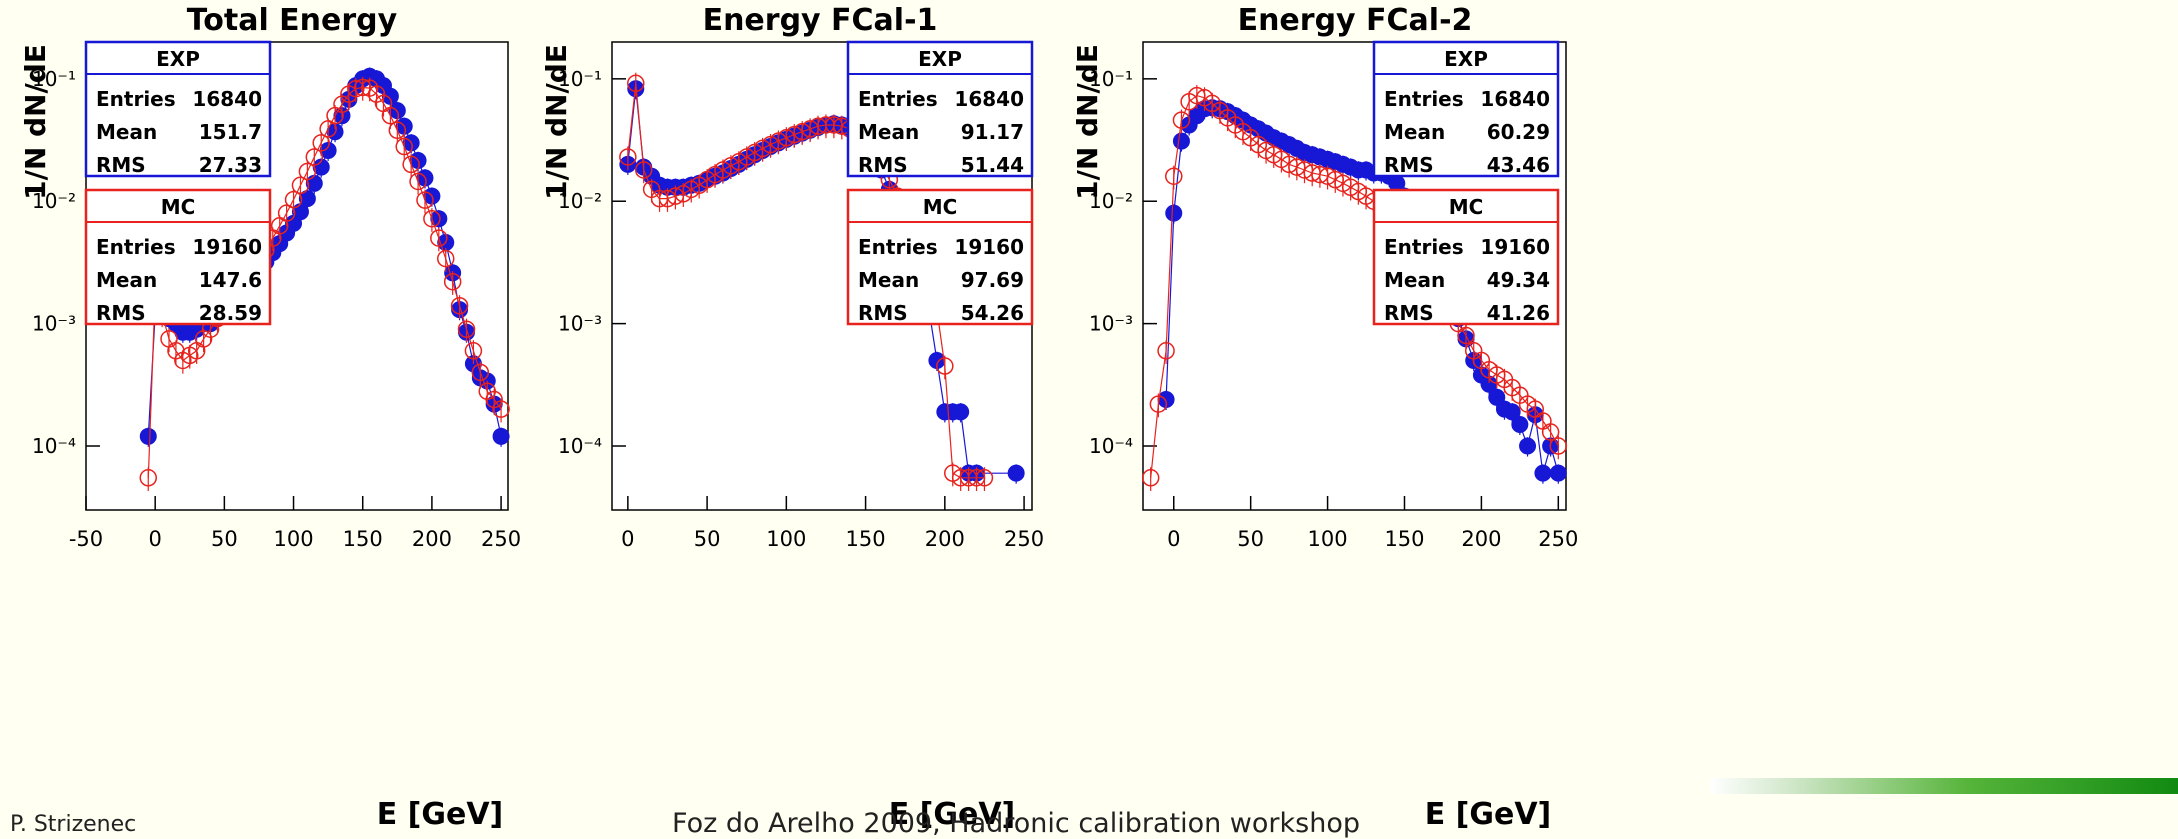  Describe the element at coordinates (1409, 313) in the screenshot. I see `panel3-mc-stats-row-label: RMS` at that location.